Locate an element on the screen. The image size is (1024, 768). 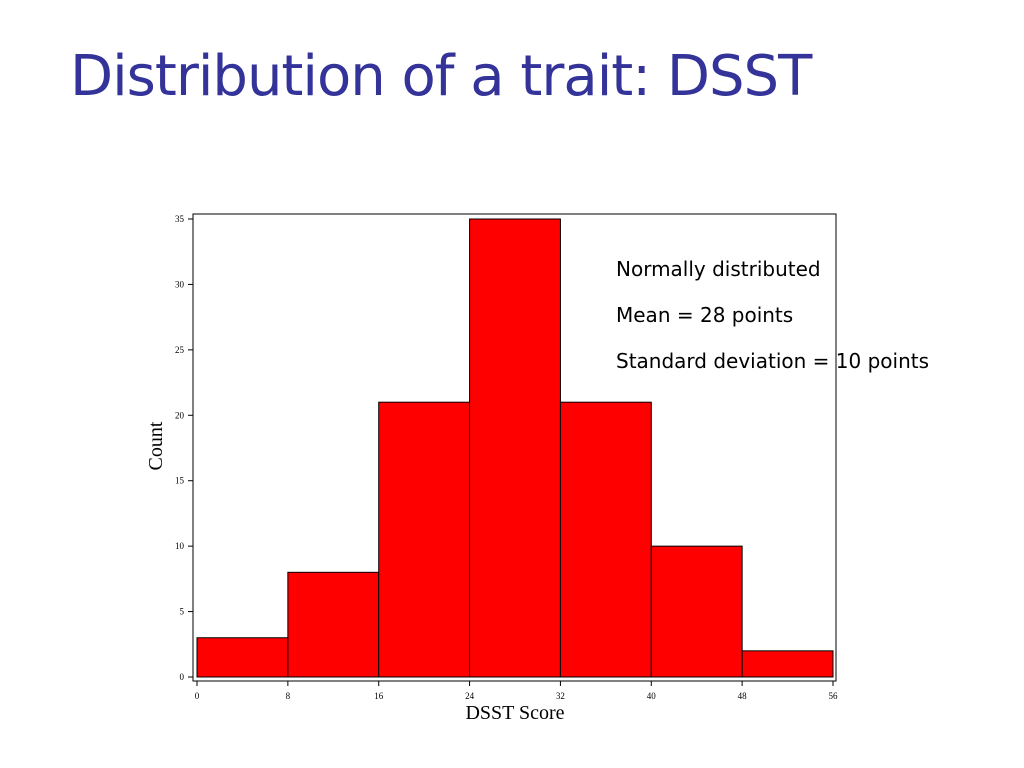
y-tick-label: 10 is located at coordinates (180, 546).